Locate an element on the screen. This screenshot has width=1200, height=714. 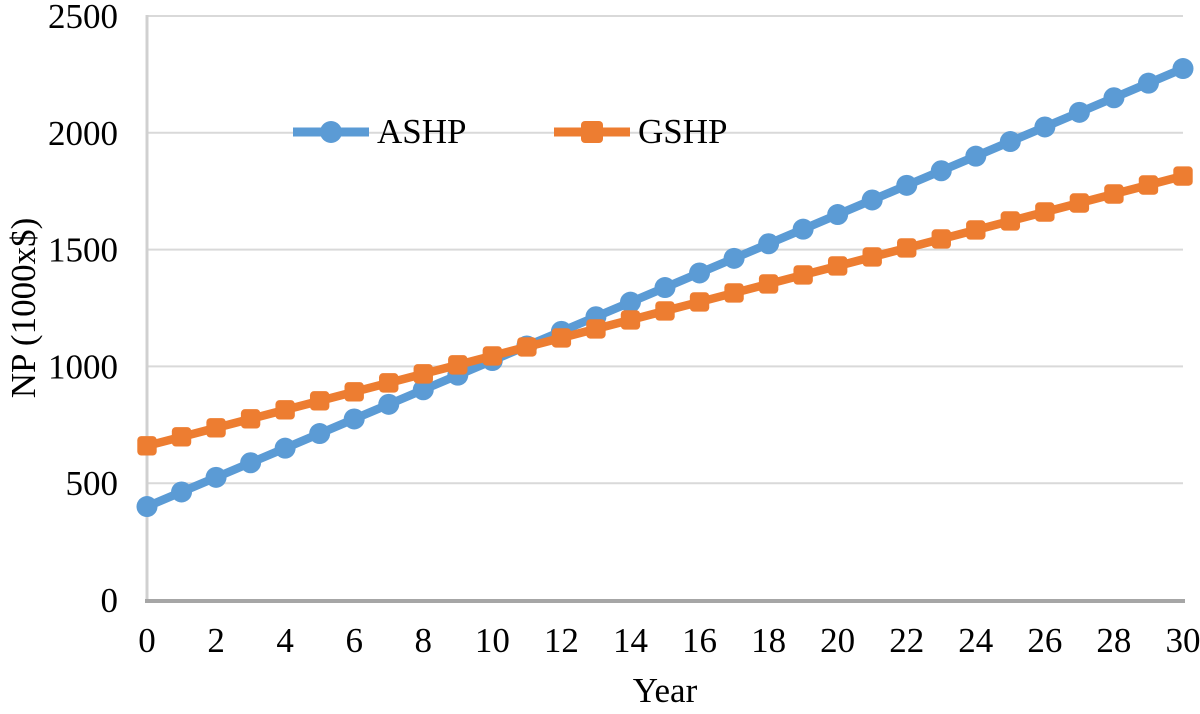
legend-item-ashp: ASHP is located at coordinates (379, 132).